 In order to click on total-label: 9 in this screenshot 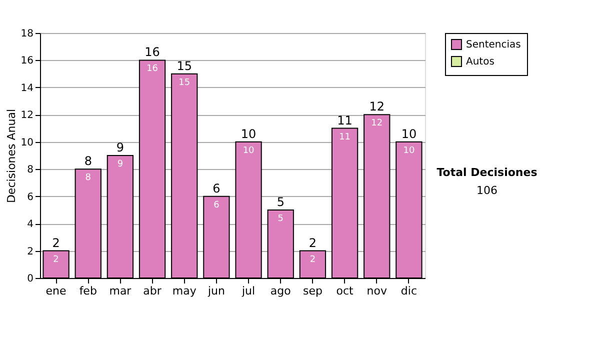, I will do `click(120, 147)`.